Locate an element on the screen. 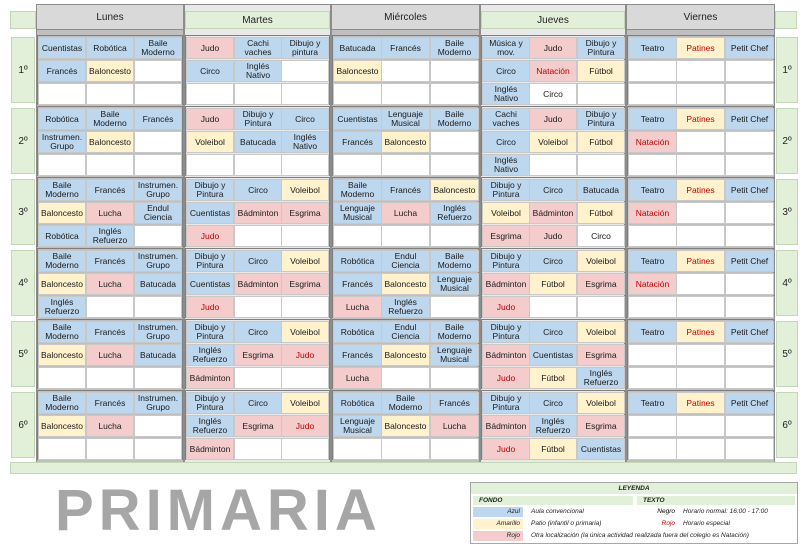  activity-cell: Lenguaje Musical is located at coordinates (357, 213).